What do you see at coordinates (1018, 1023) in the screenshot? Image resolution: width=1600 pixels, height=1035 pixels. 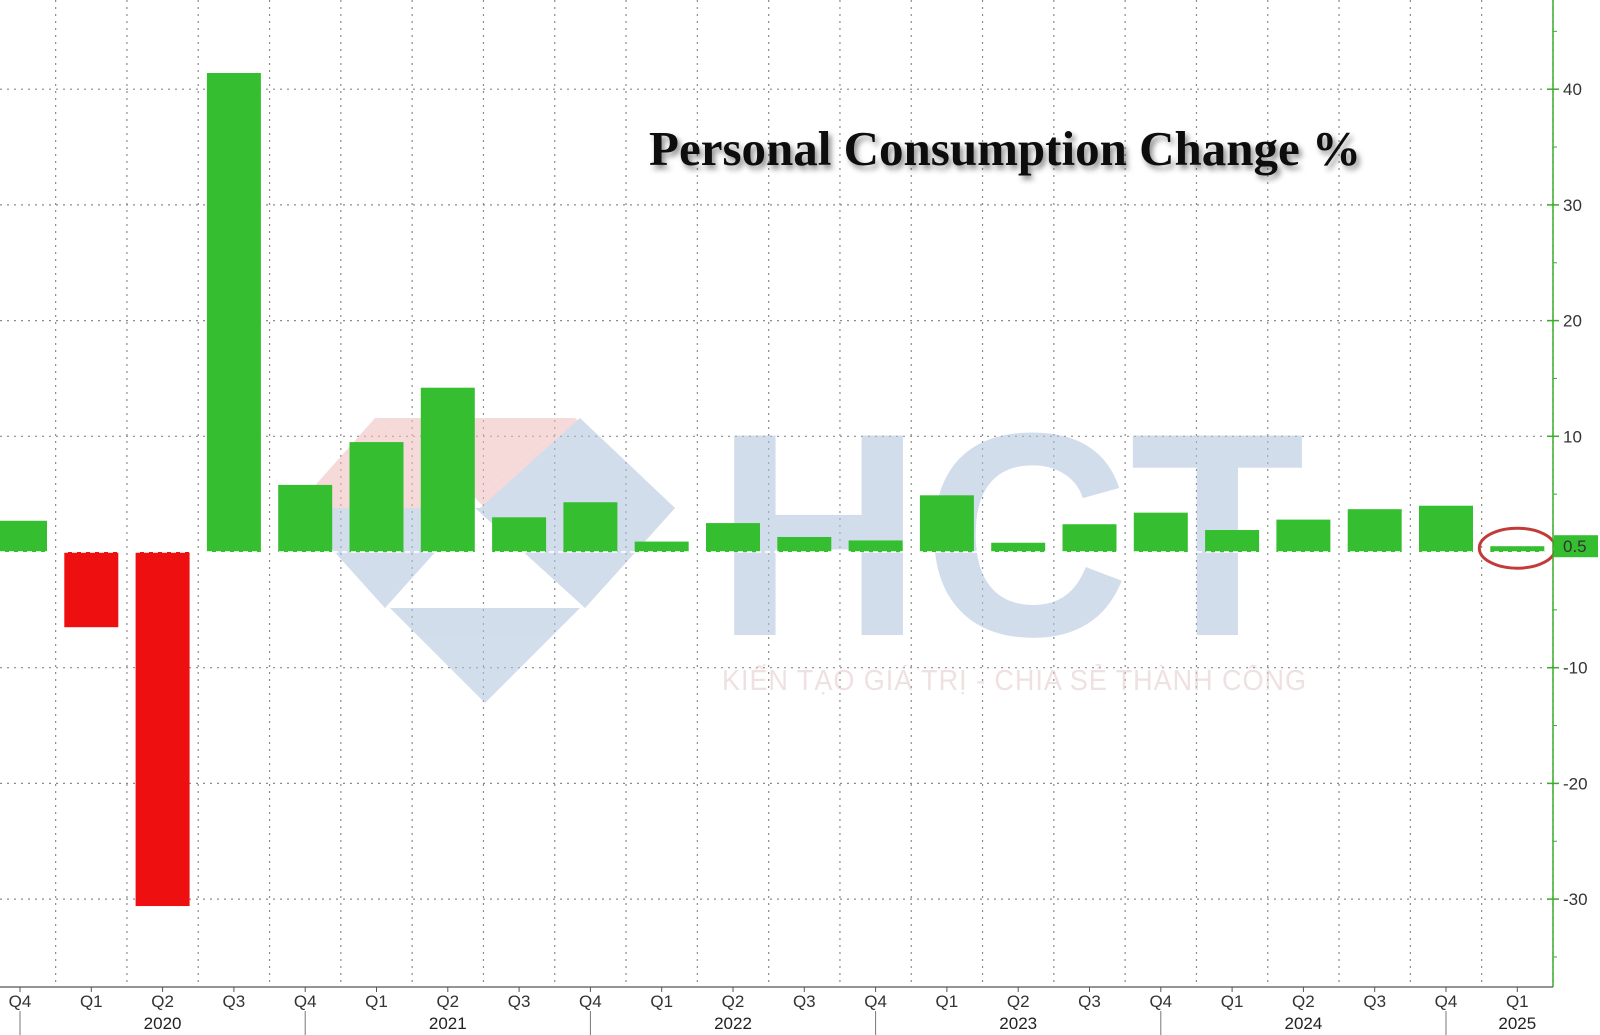 I see `x-year-label: 2023` at bounding box center [1018, 1023].